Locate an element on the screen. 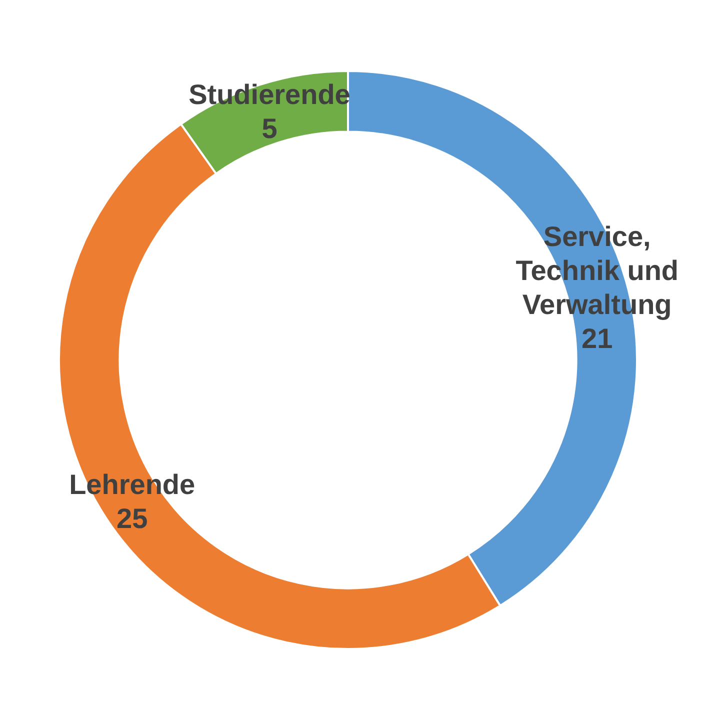  data-label: 25 is located at coordinates (132, 518).